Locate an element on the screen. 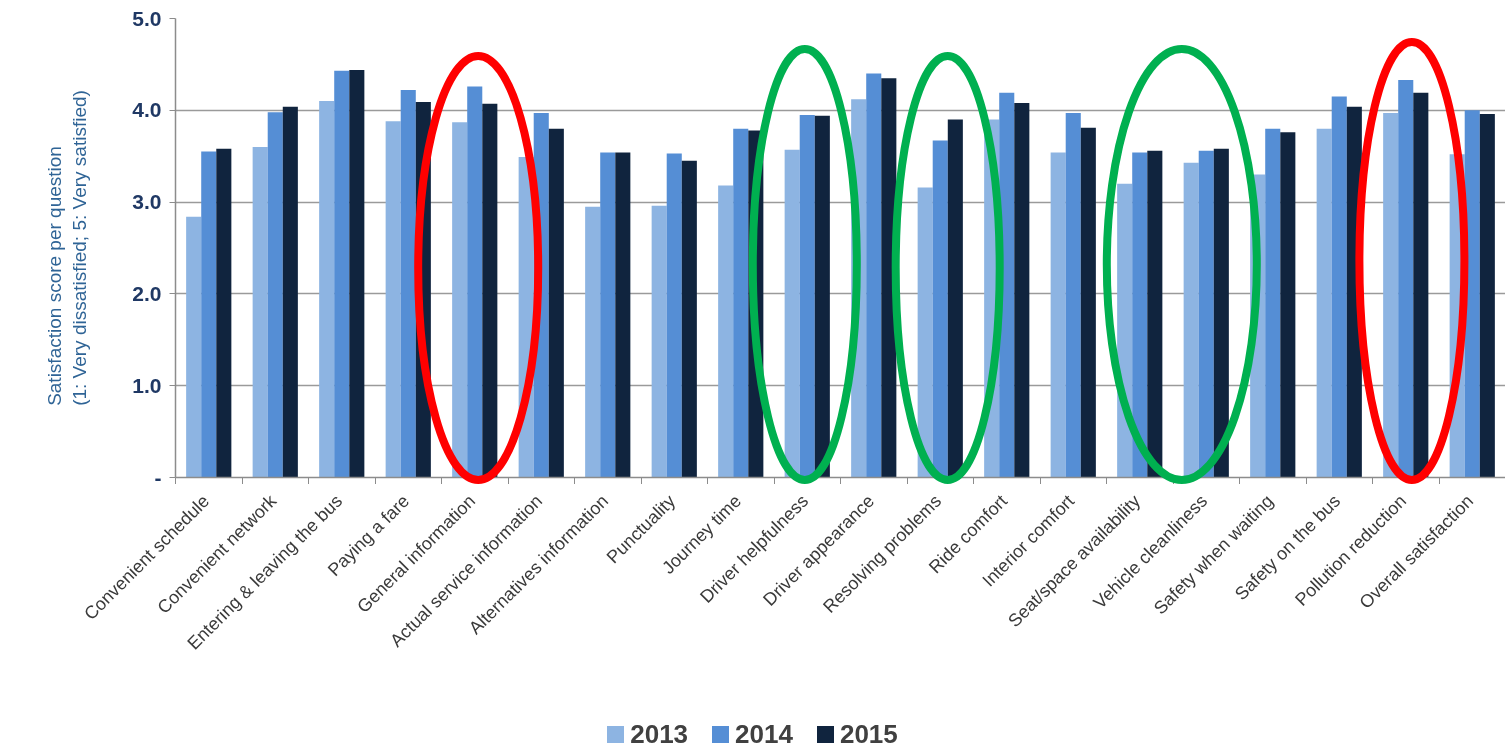 The width and height of the screenshot is (1505, 751). y-tick-label: 5.0 is located at coordinates (147, 18).